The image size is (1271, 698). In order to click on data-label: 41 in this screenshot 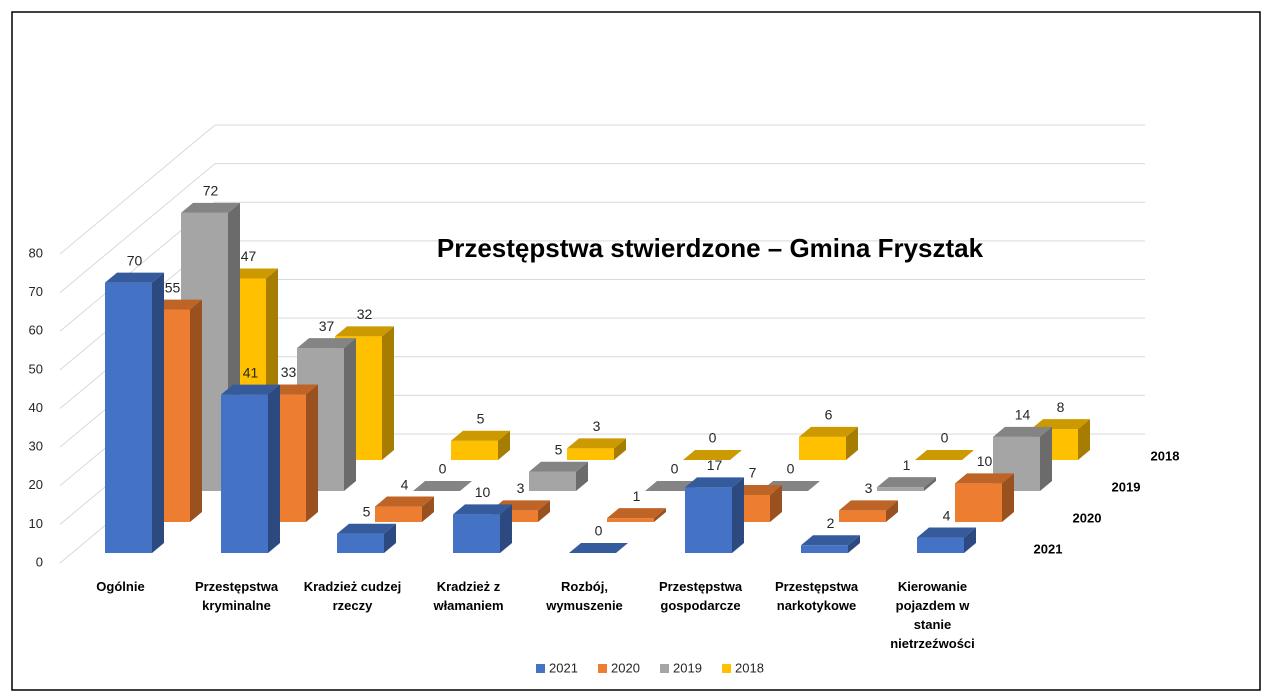, I will do `click(251, 372)`.